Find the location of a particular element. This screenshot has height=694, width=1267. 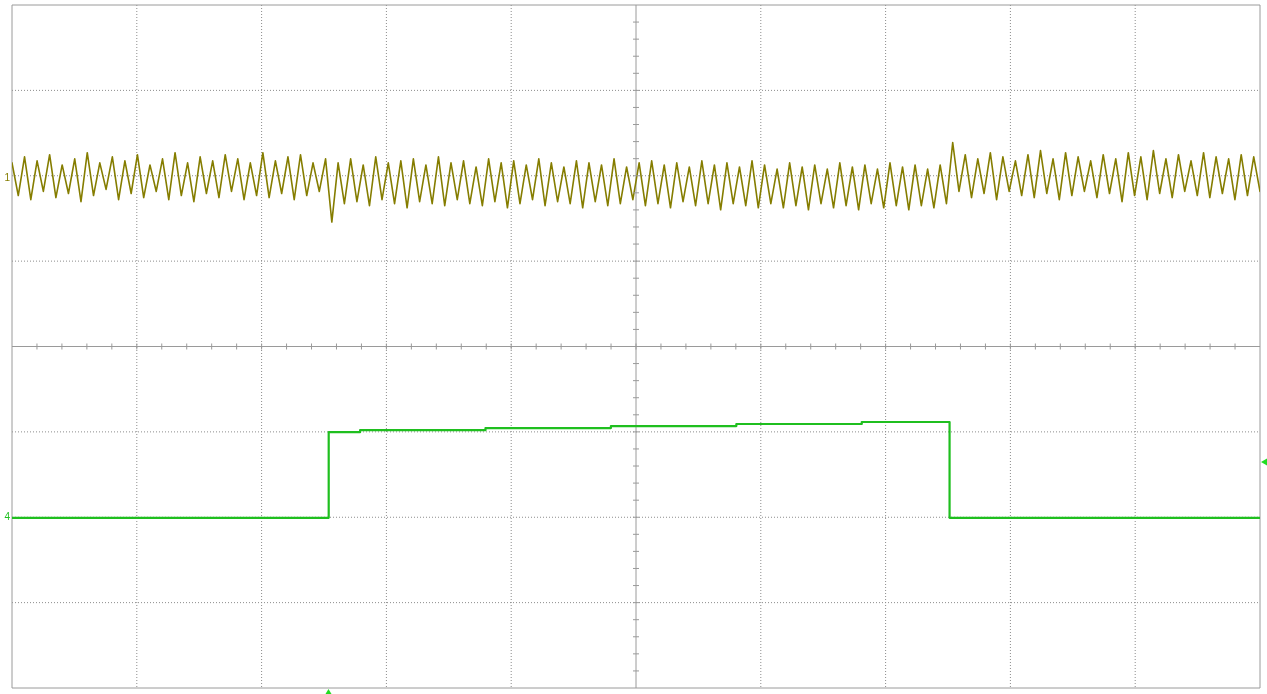

series-label: 4 is located at coordinates (7, 516).